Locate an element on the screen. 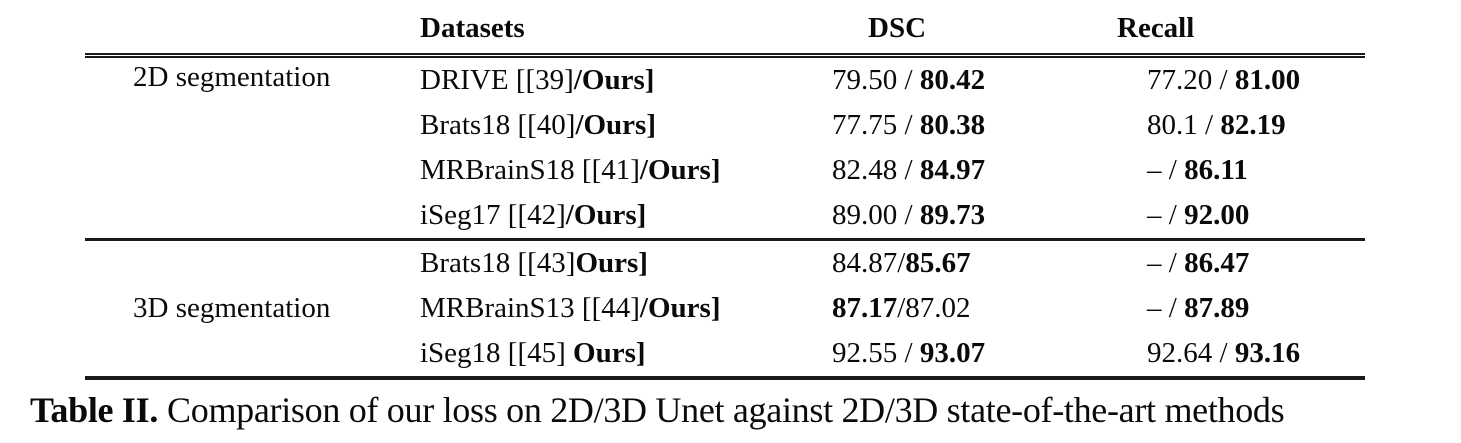 The width and height of the screenshot is (1461, 443). dsc-value-bold: 80.38 is located at coordinates (952, 125).